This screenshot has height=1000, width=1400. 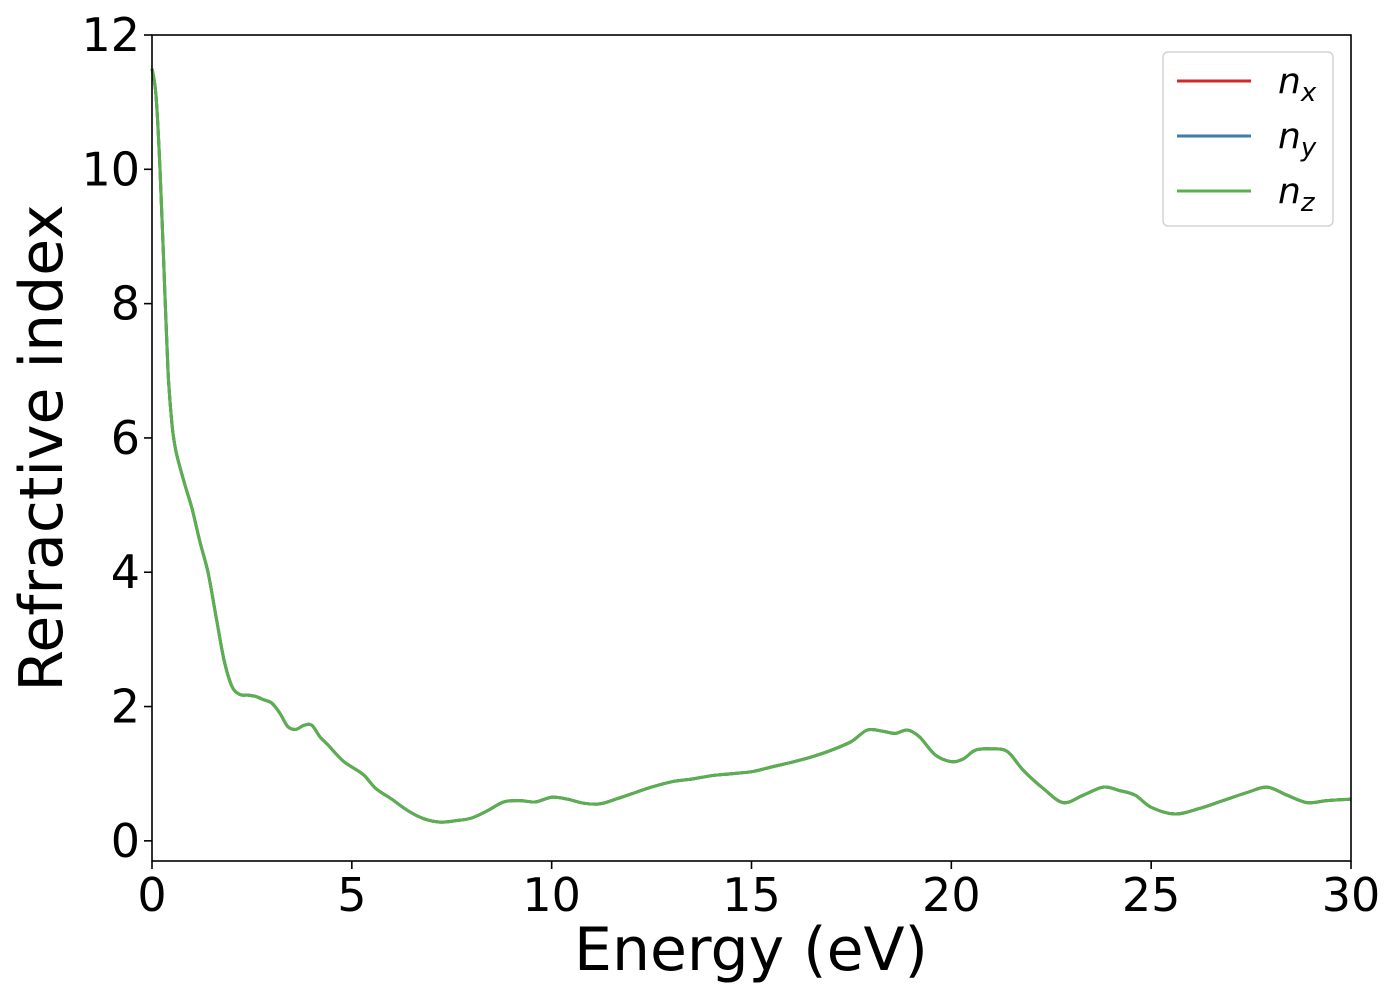 What do you see at coordinates (125, 304) in the screenshot?
I see `y-tick-label: 8` at bounding box center [125, 304].